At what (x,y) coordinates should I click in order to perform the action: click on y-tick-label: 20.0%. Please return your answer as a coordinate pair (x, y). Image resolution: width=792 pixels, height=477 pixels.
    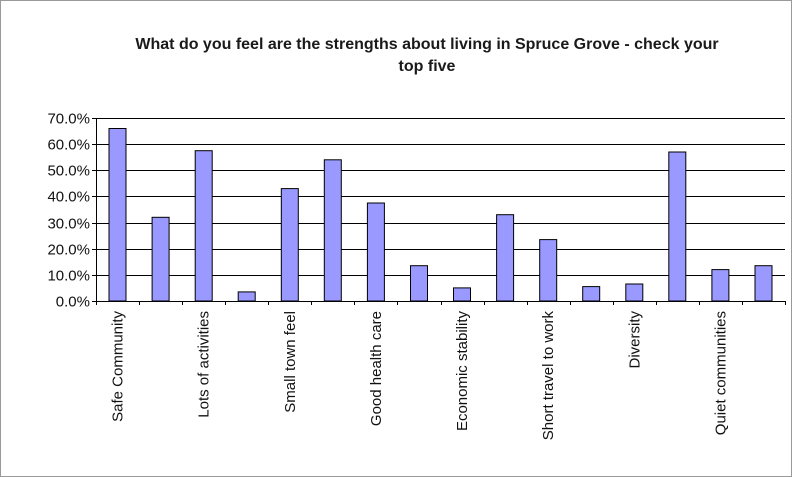
    Looking at the image, I should click on (68, 250).